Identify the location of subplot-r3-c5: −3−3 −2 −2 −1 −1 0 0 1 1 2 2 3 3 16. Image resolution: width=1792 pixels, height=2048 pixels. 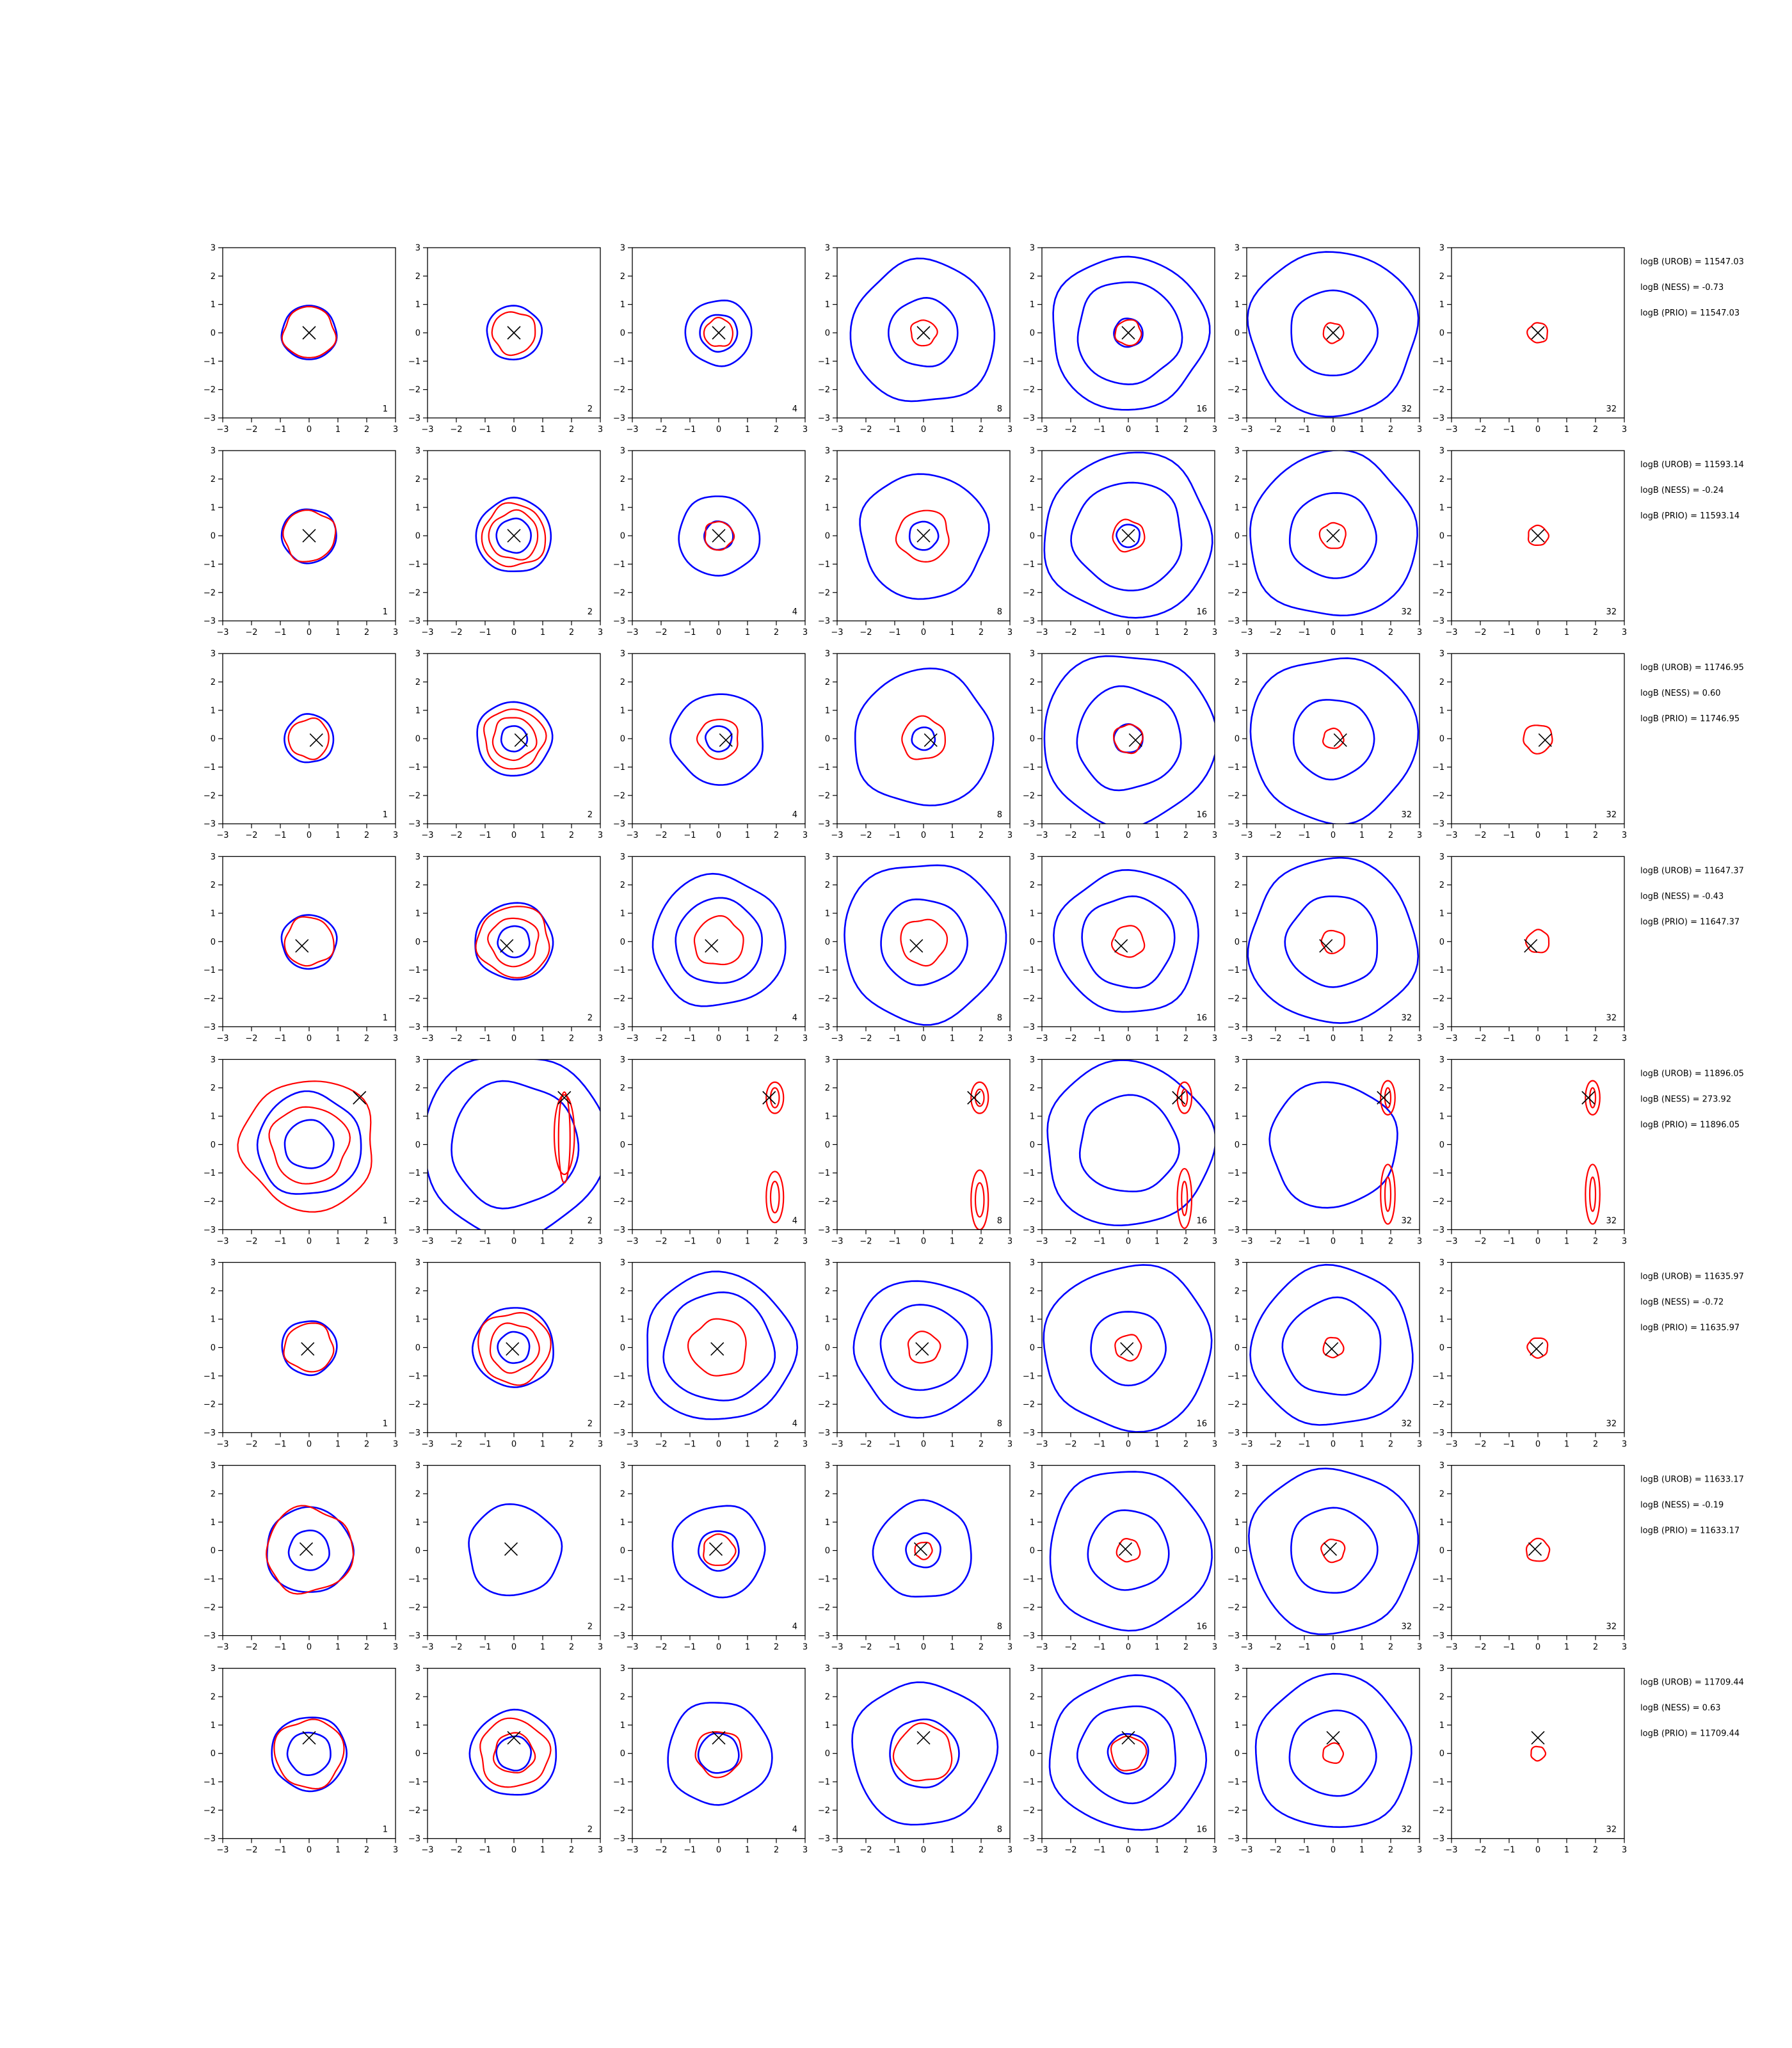
(1120, 745).